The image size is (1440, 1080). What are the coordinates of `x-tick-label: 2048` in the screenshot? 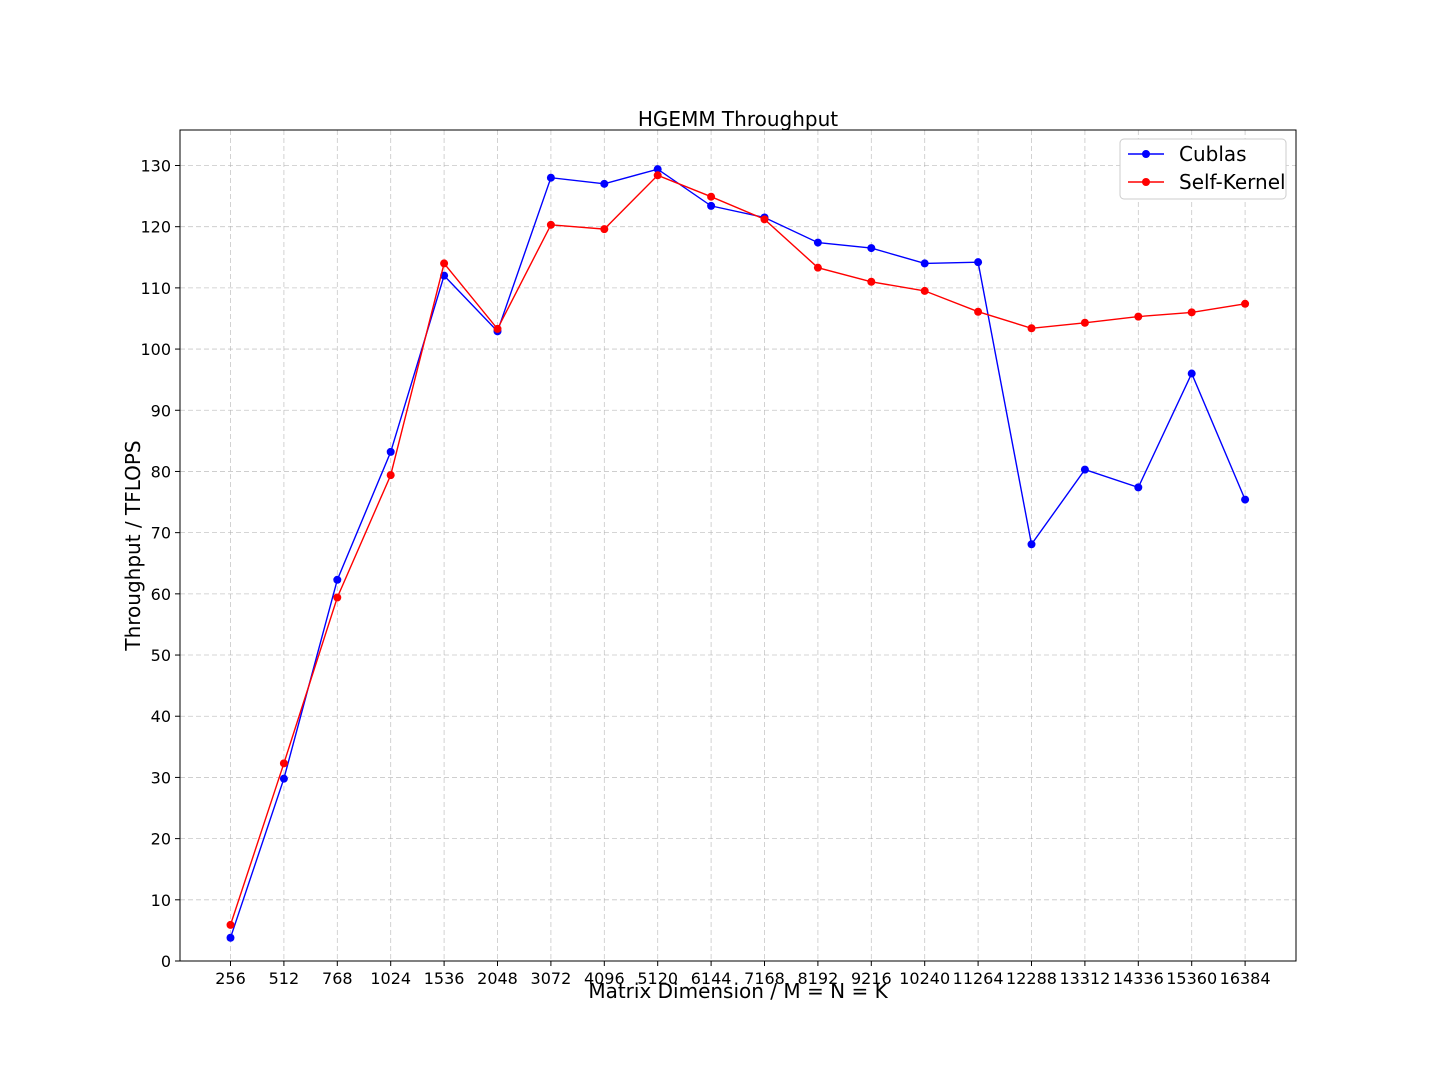 It's located at (497, 978).